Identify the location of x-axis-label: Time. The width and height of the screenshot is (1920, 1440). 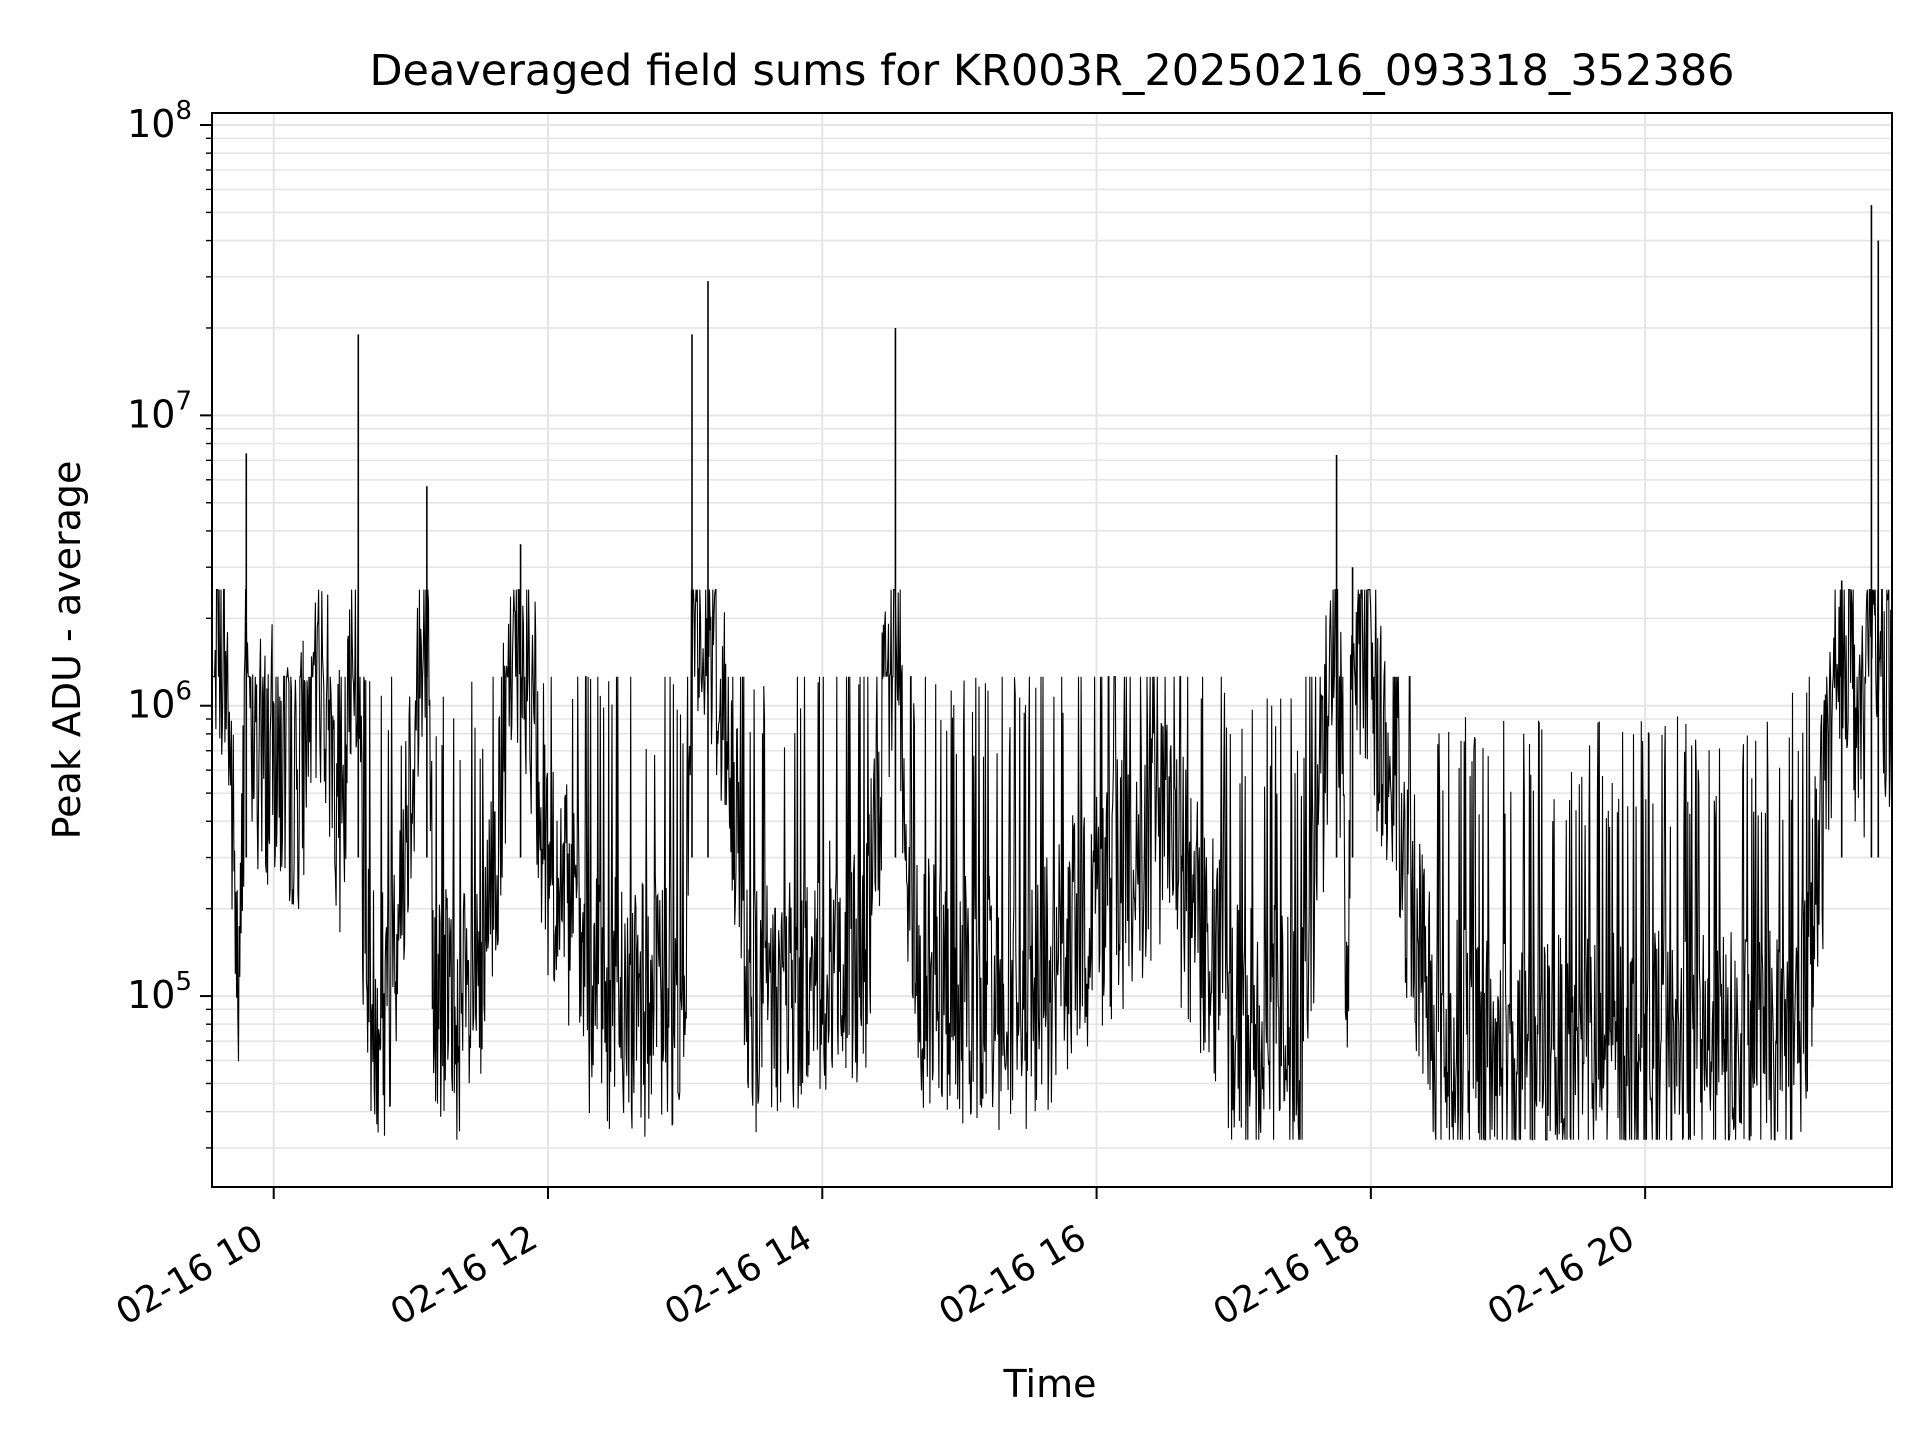
(1050, 1384).